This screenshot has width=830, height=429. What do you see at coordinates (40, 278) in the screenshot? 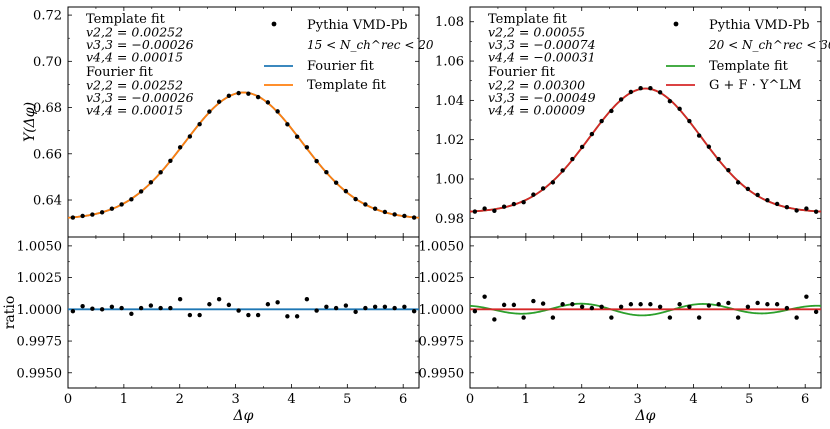
I see `ytick-label: 1.0025` at bounding box center [40, 278].